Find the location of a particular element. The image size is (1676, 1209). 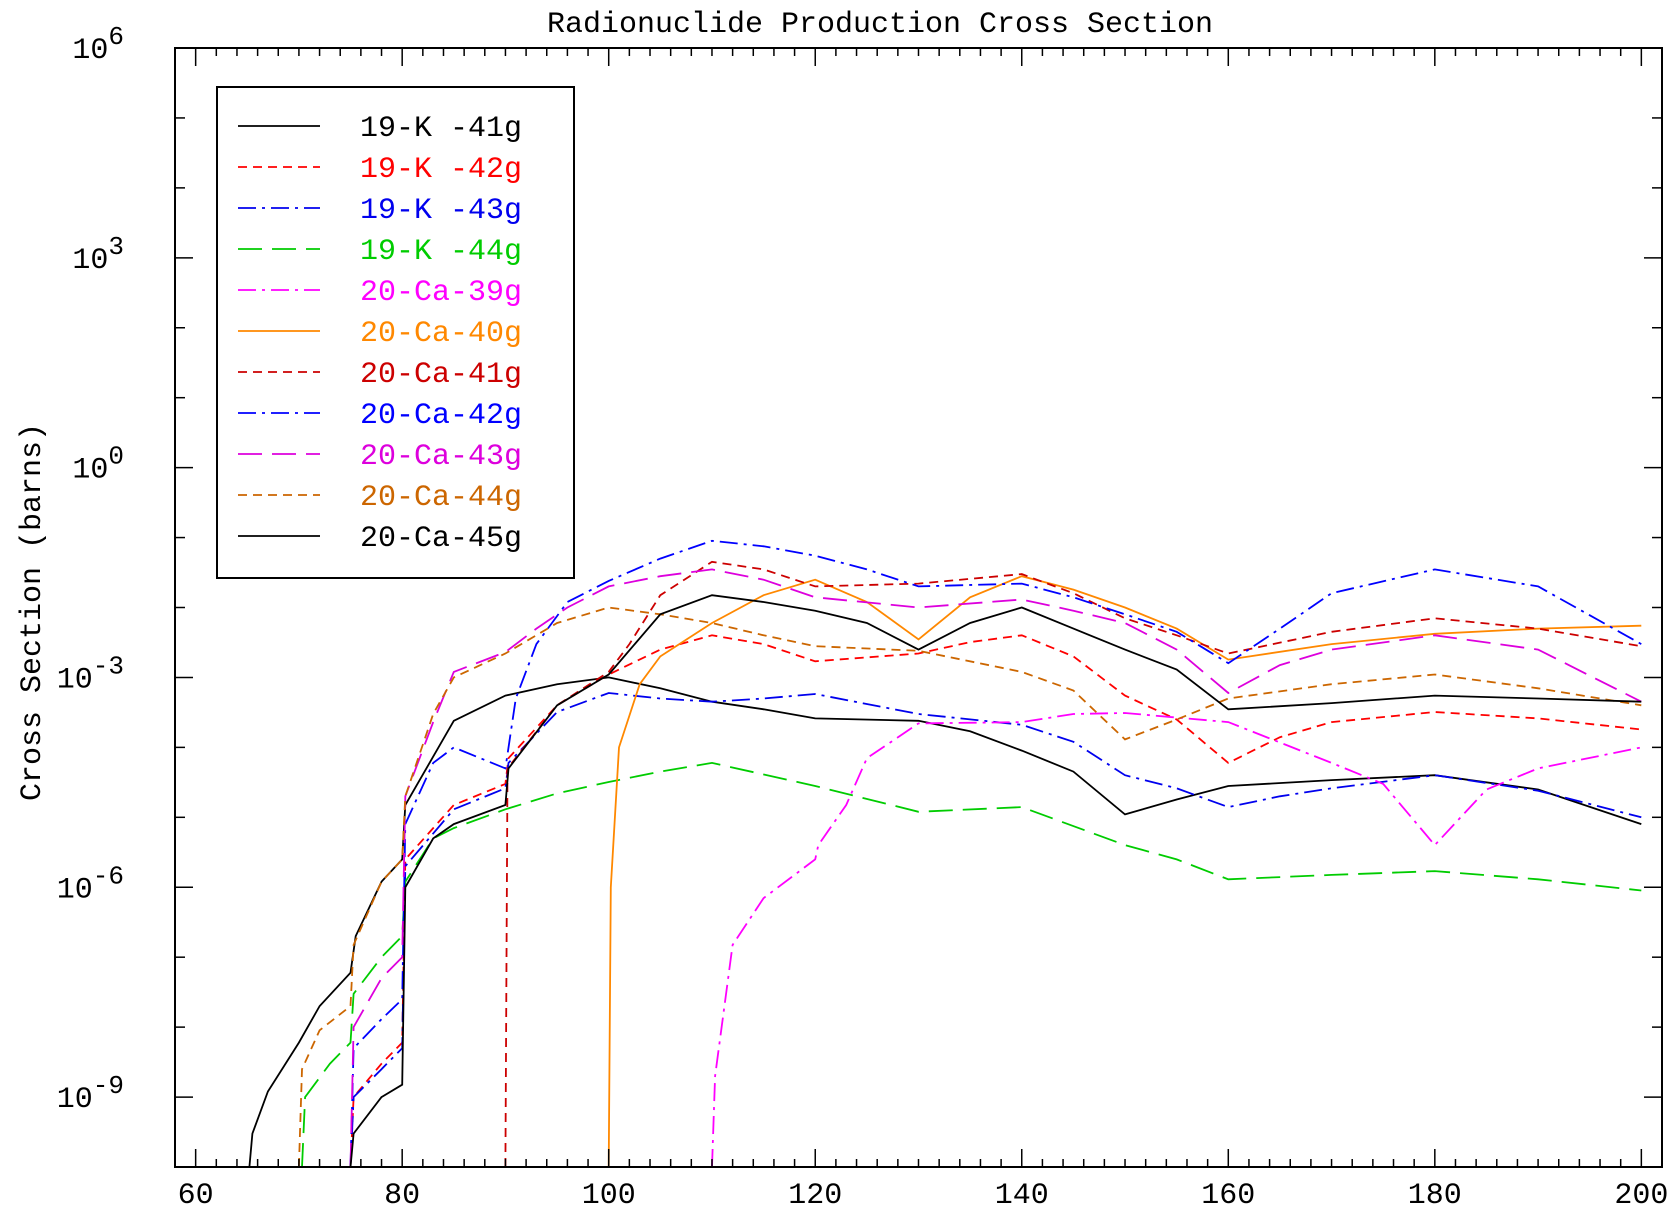

x-tick-label: 140 is located at coordinates (1022, 1194).